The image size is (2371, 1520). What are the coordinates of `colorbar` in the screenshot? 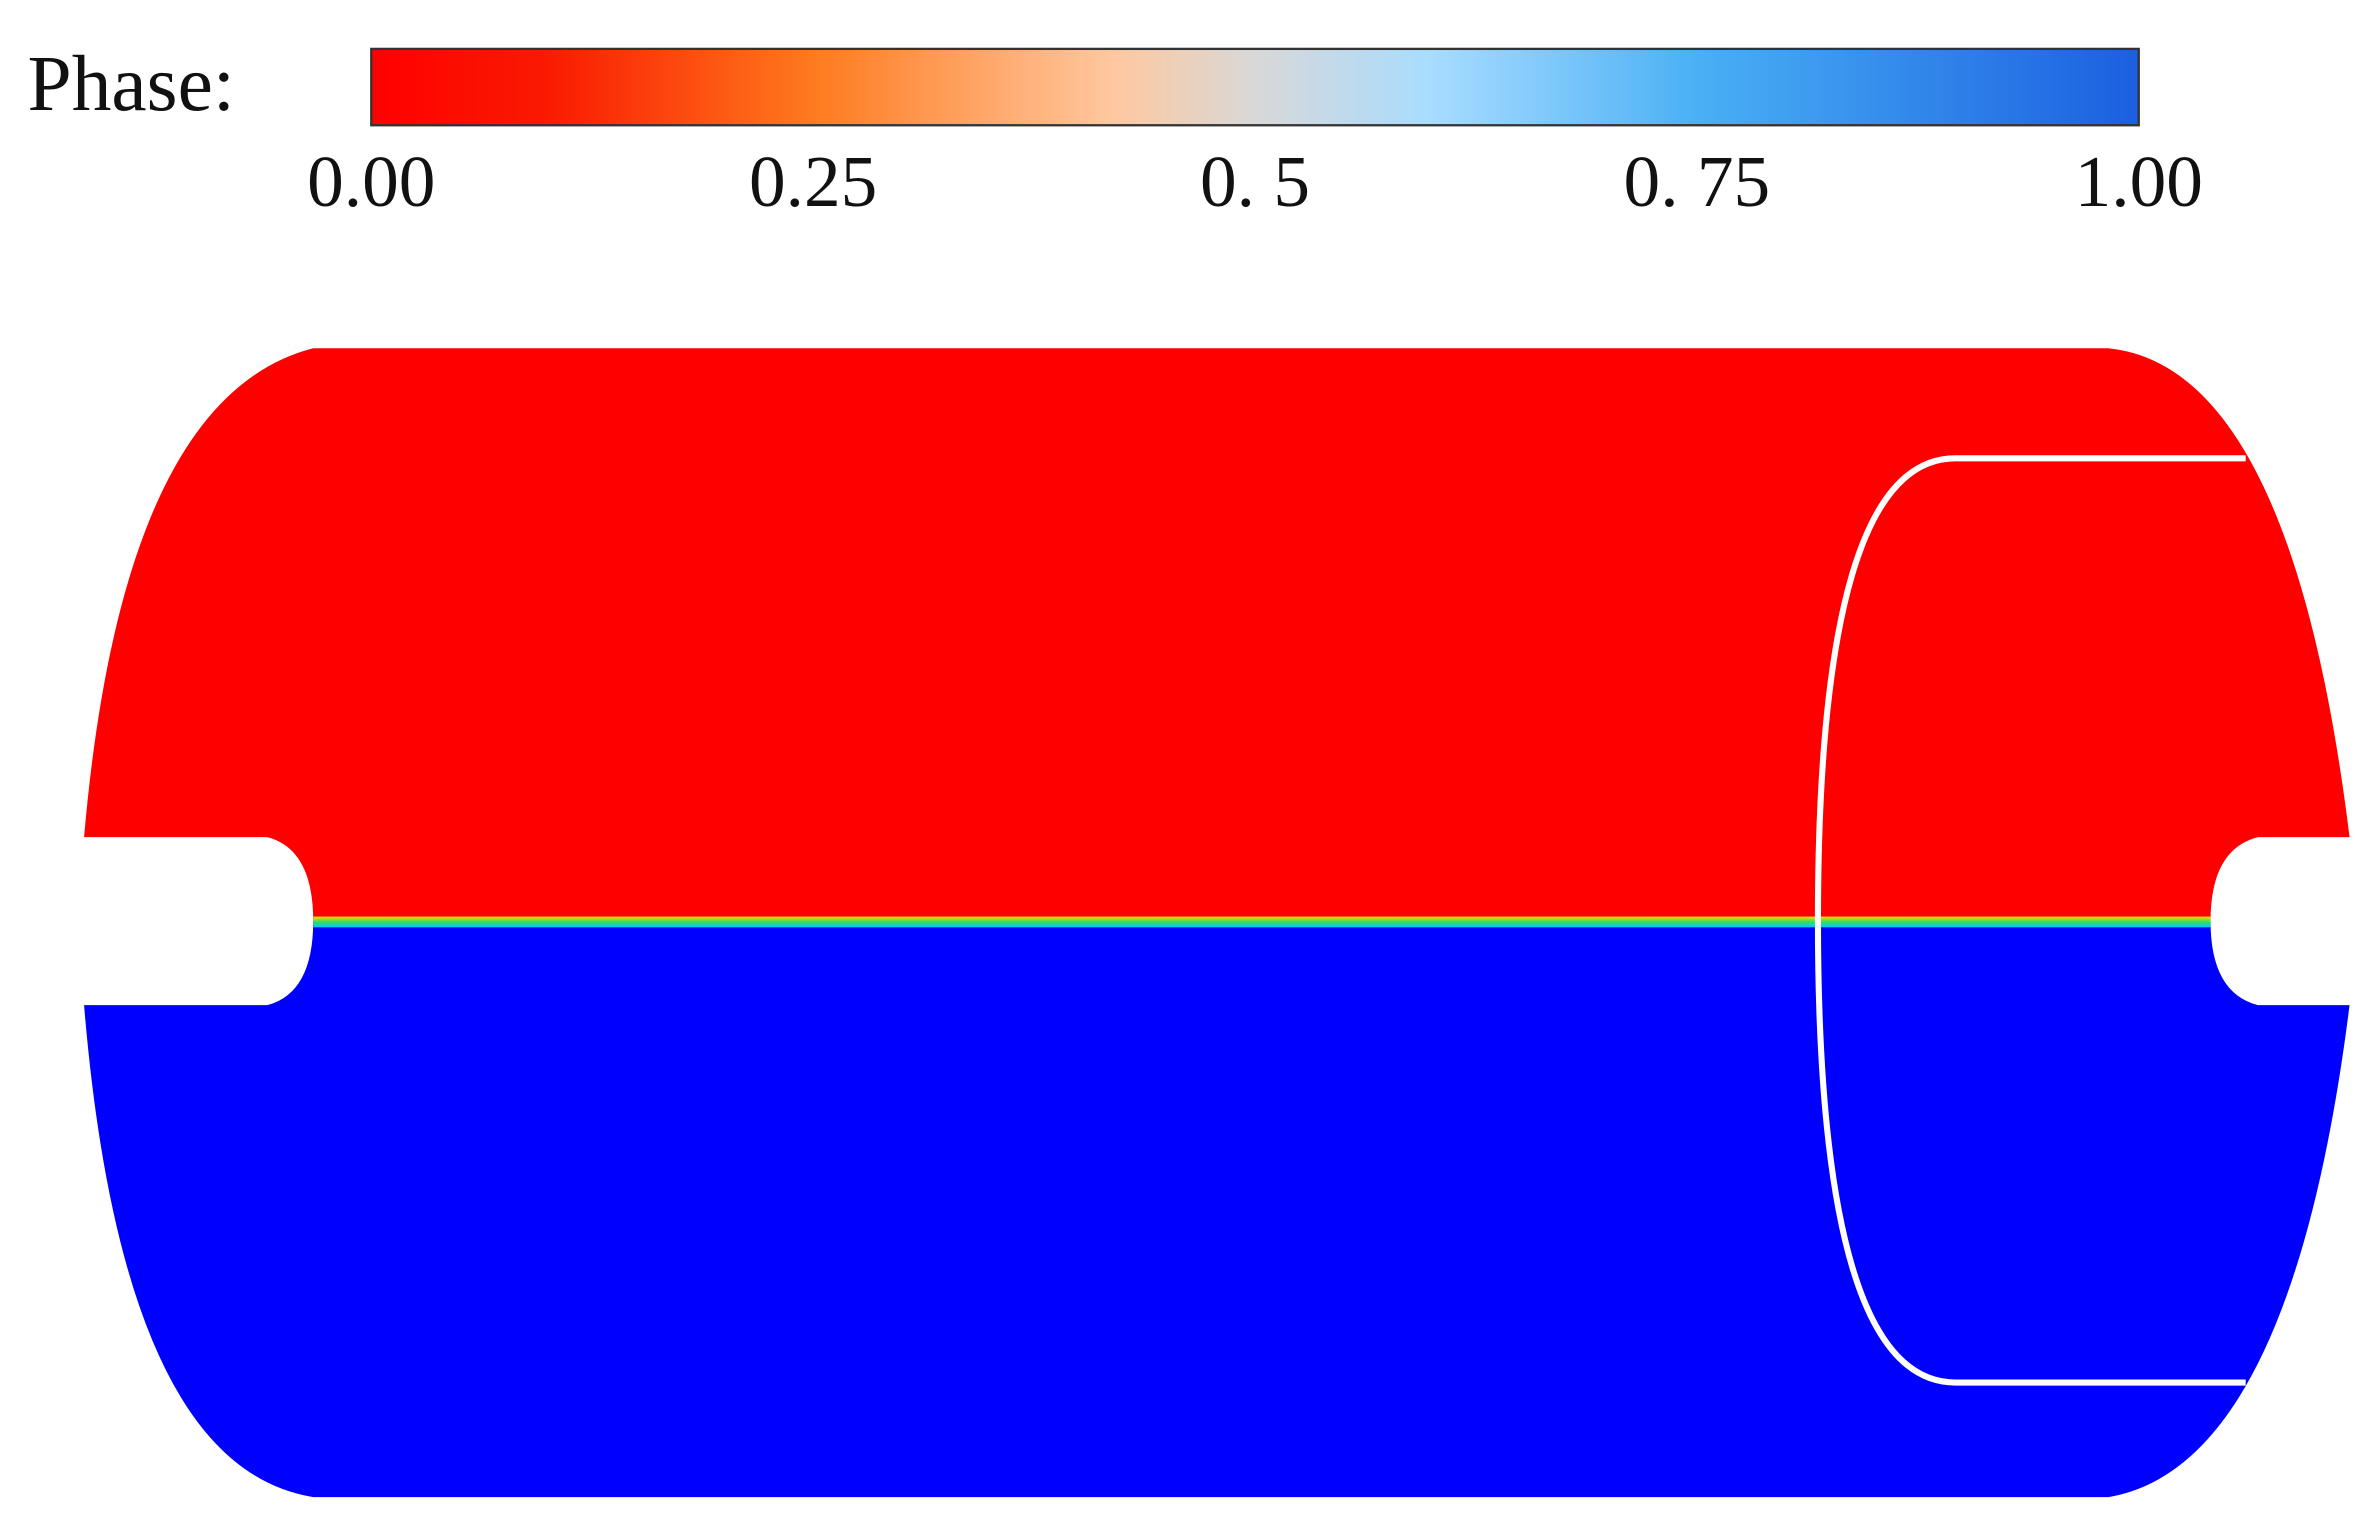 It's located at (1255, 87).